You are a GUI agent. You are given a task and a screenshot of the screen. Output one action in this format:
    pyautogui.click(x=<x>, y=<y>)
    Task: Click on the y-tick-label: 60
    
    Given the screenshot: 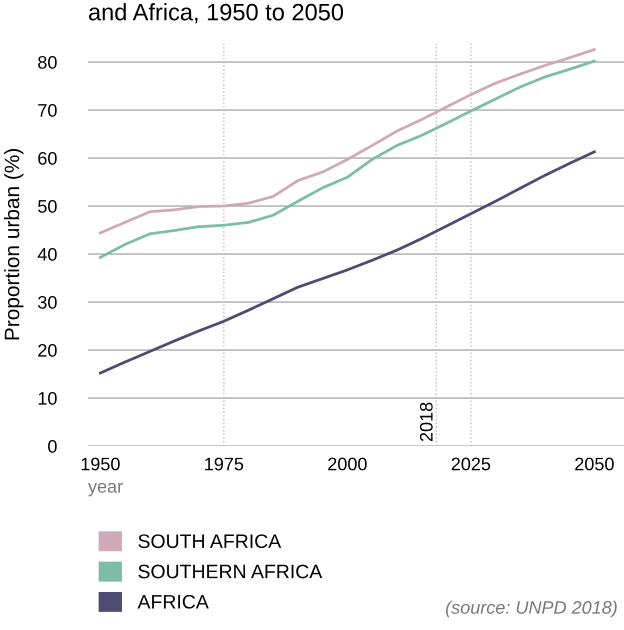 What is the action you would take?
    pyautogui.click(x=47, y=158)
    